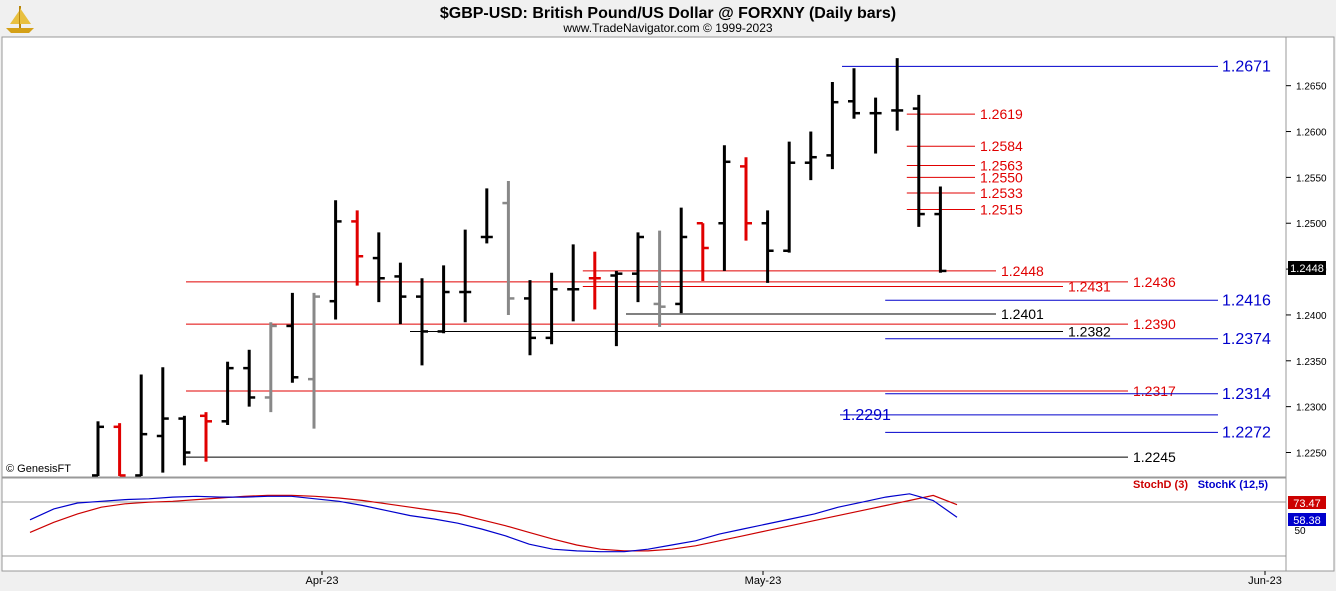 This screenshot has width=1336, height=591. What do you see at coordinates (1154, 282) in the screenshot?
I see `level-label: 1.2436` at bounding box center [1154, 282].